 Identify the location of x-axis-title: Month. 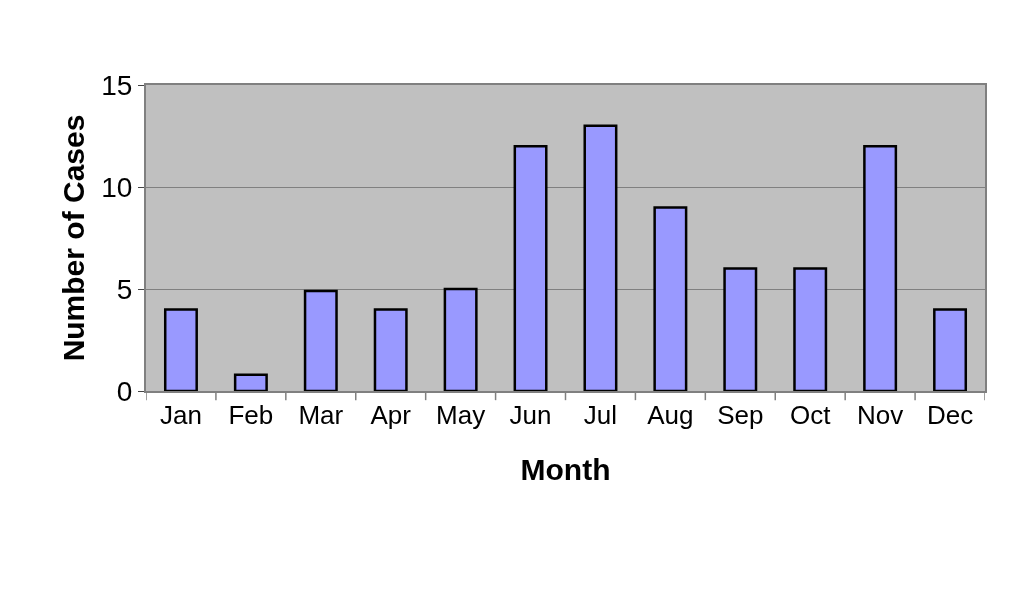
(565, 470).